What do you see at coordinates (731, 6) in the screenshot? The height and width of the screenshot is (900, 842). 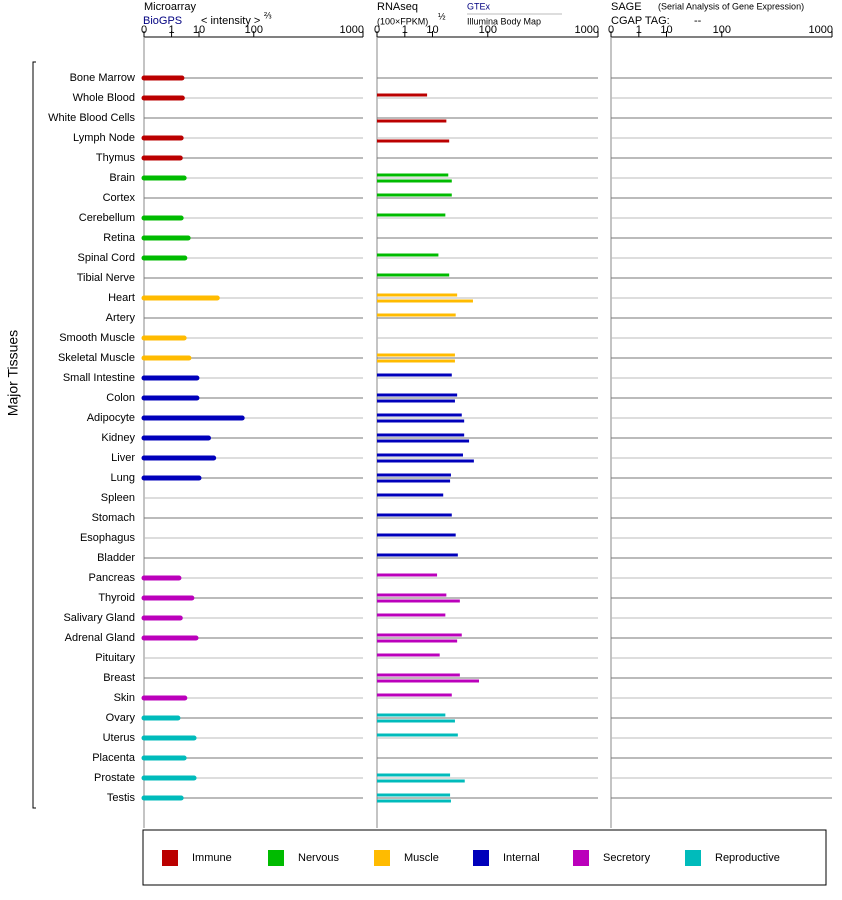 I see `panel-subtitle: (Serial Analysis of Gene Expression)` at bounding box center [731, 6].